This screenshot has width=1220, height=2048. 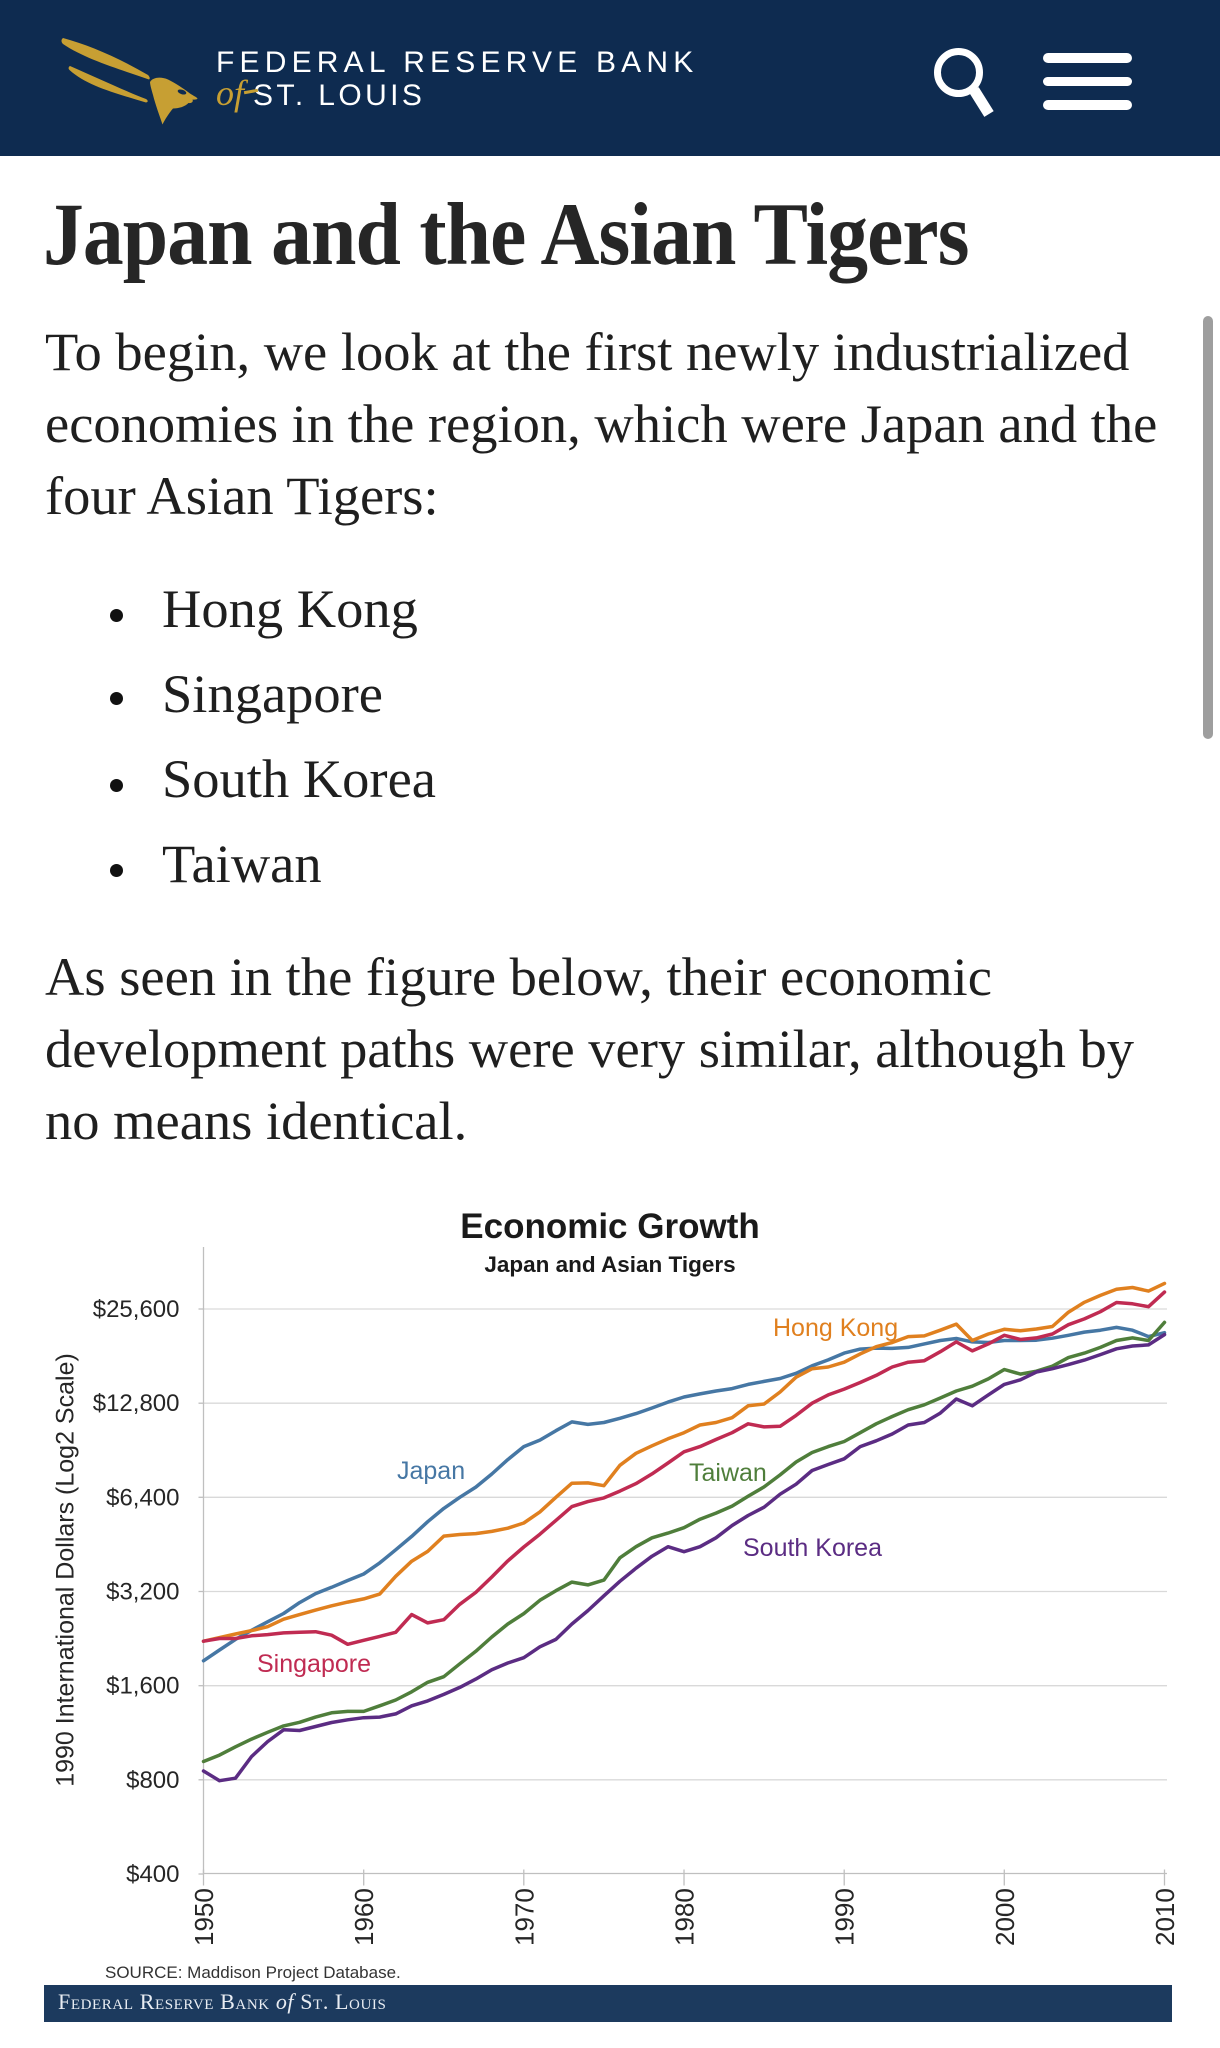 I want to click on svg-text: 2010, so click(x=1165, y=1917).